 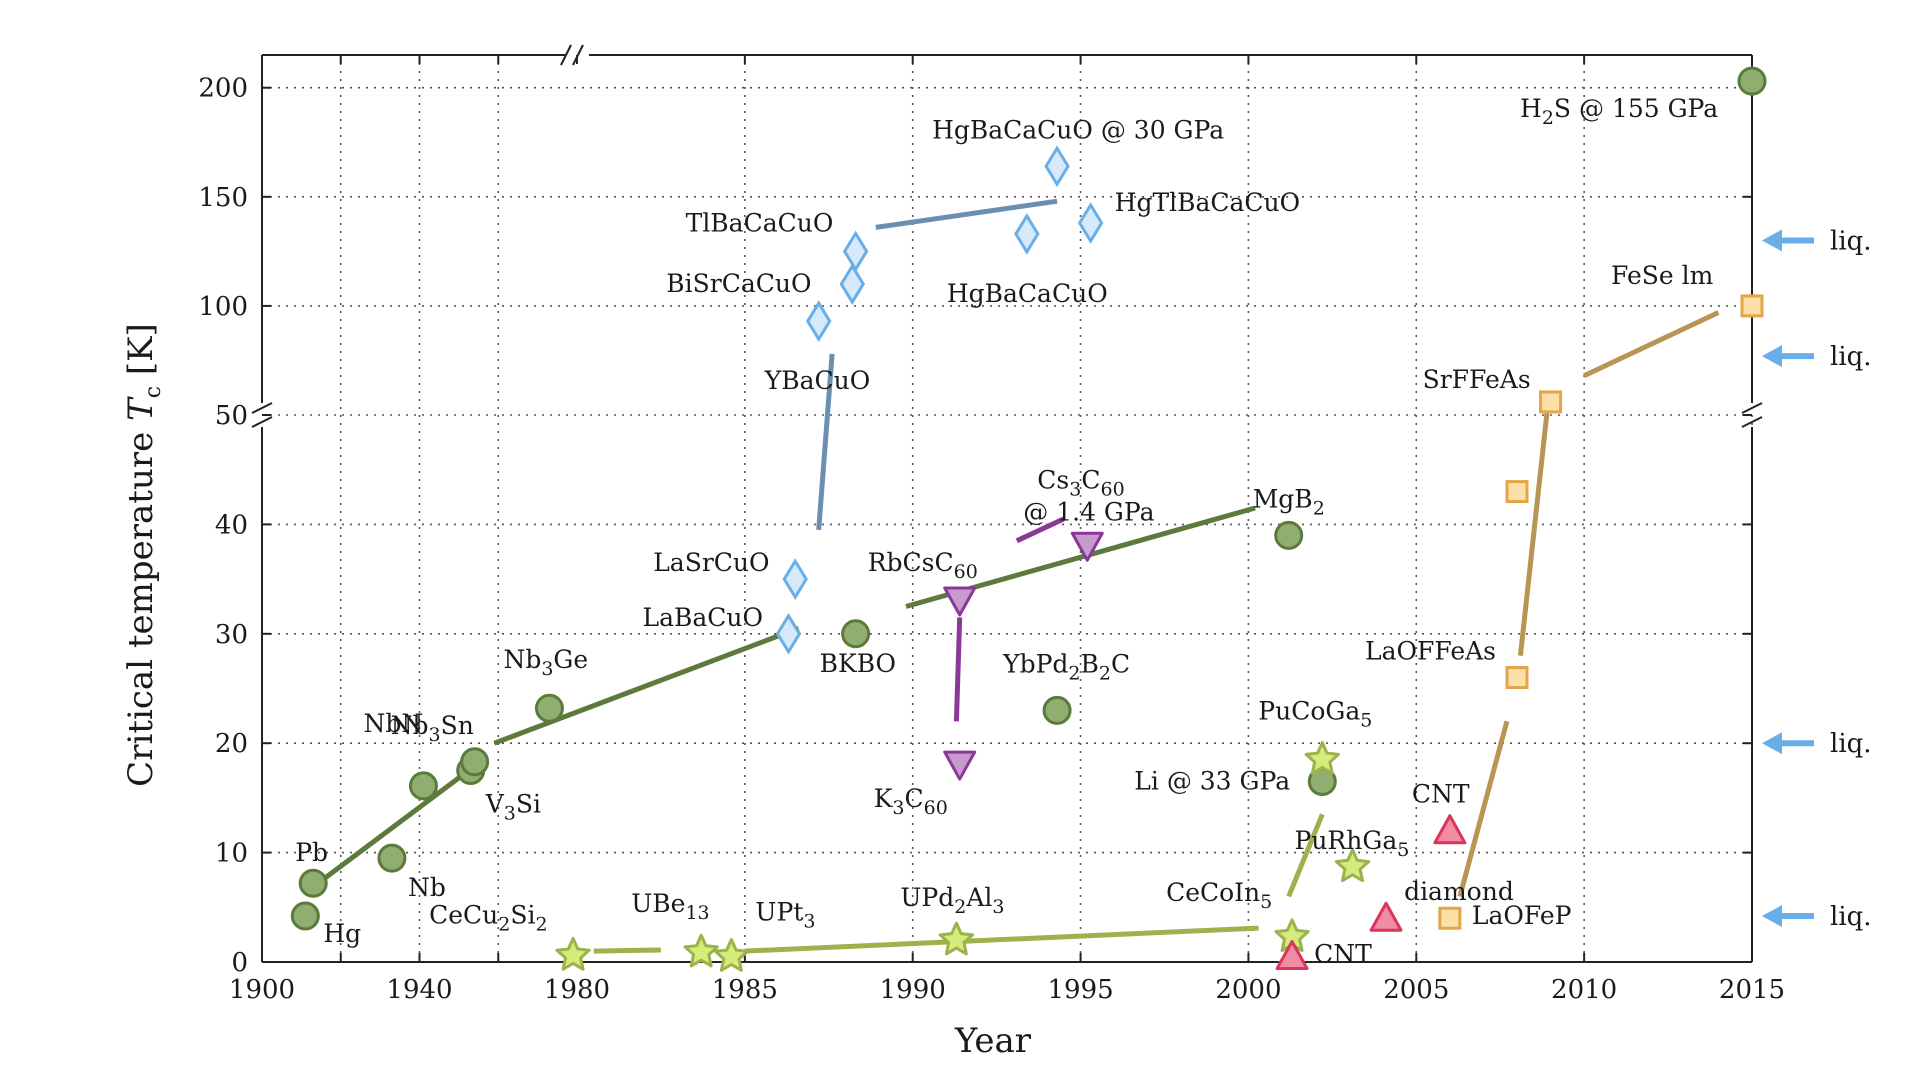 What do you see at coordinates (1289, 501) in the screenshot?
I see `point-label: MgB2` at bounding box center [1289, 501].